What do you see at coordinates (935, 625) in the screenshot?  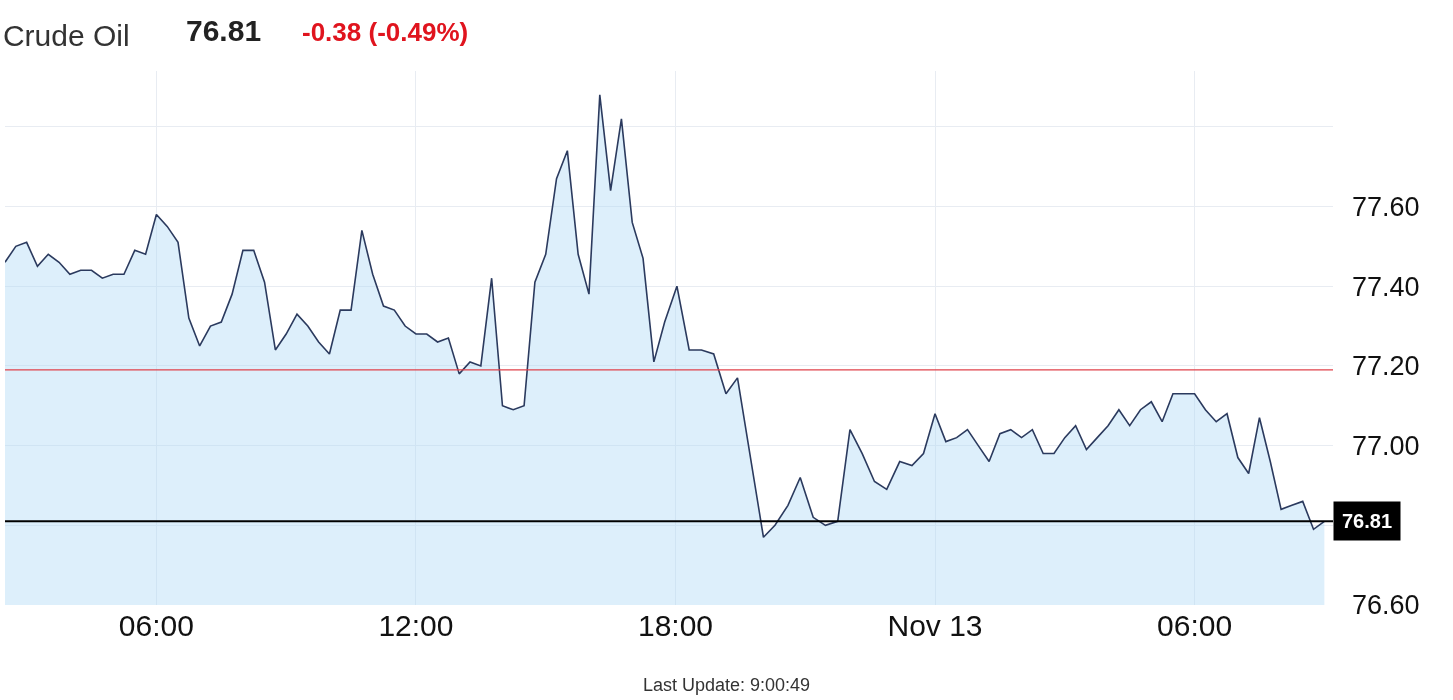 I see `x-tick-label: Nov 13` at bounding box center [935, 625].